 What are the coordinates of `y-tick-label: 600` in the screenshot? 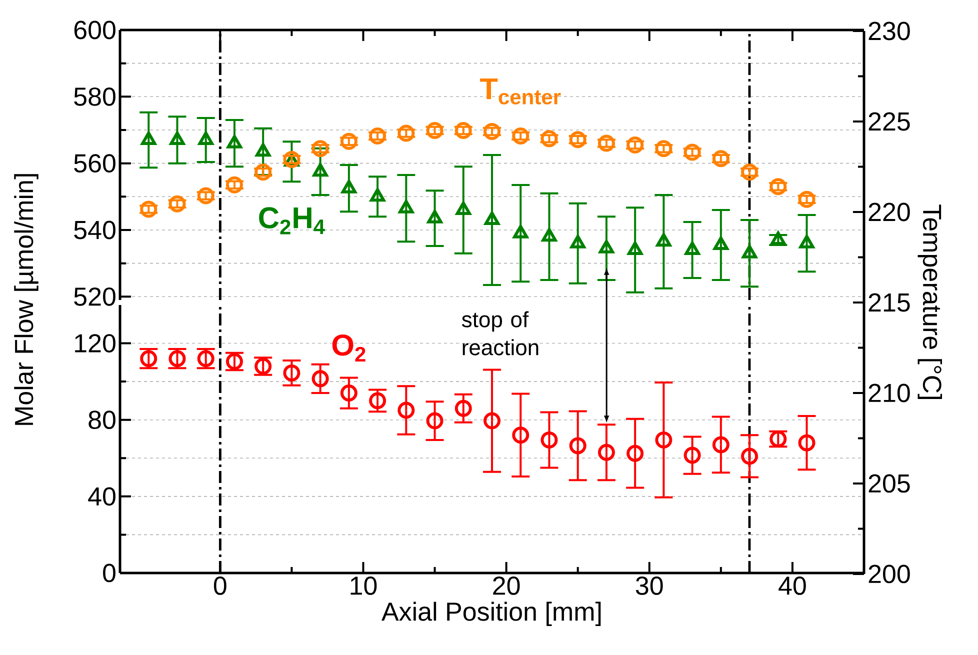 It's located at (95, 30).